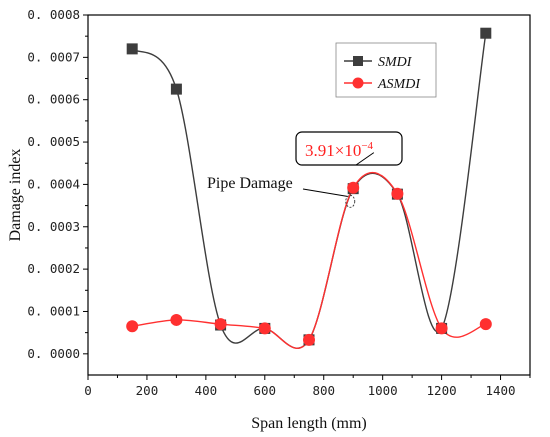  What do you see at coordinates (53, 183) in the screenshot?
I see `y-tick-label: 0. 0004` at bounding box center [53, 183].